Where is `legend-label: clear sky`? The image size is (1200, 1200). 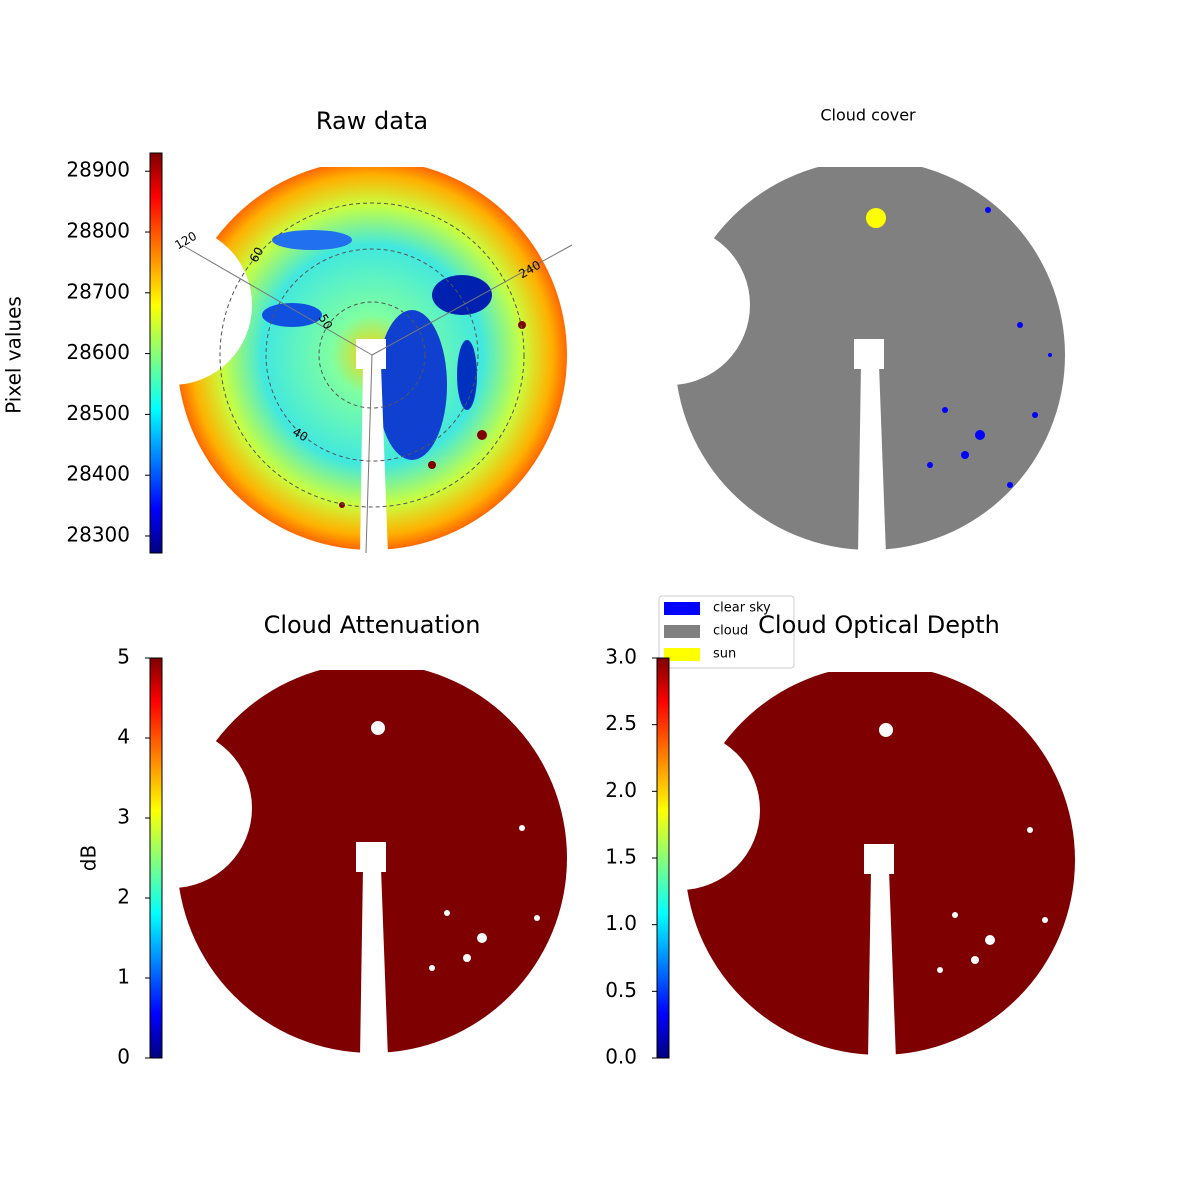
legend-label: clear sky is located at coordinates (742, 608).